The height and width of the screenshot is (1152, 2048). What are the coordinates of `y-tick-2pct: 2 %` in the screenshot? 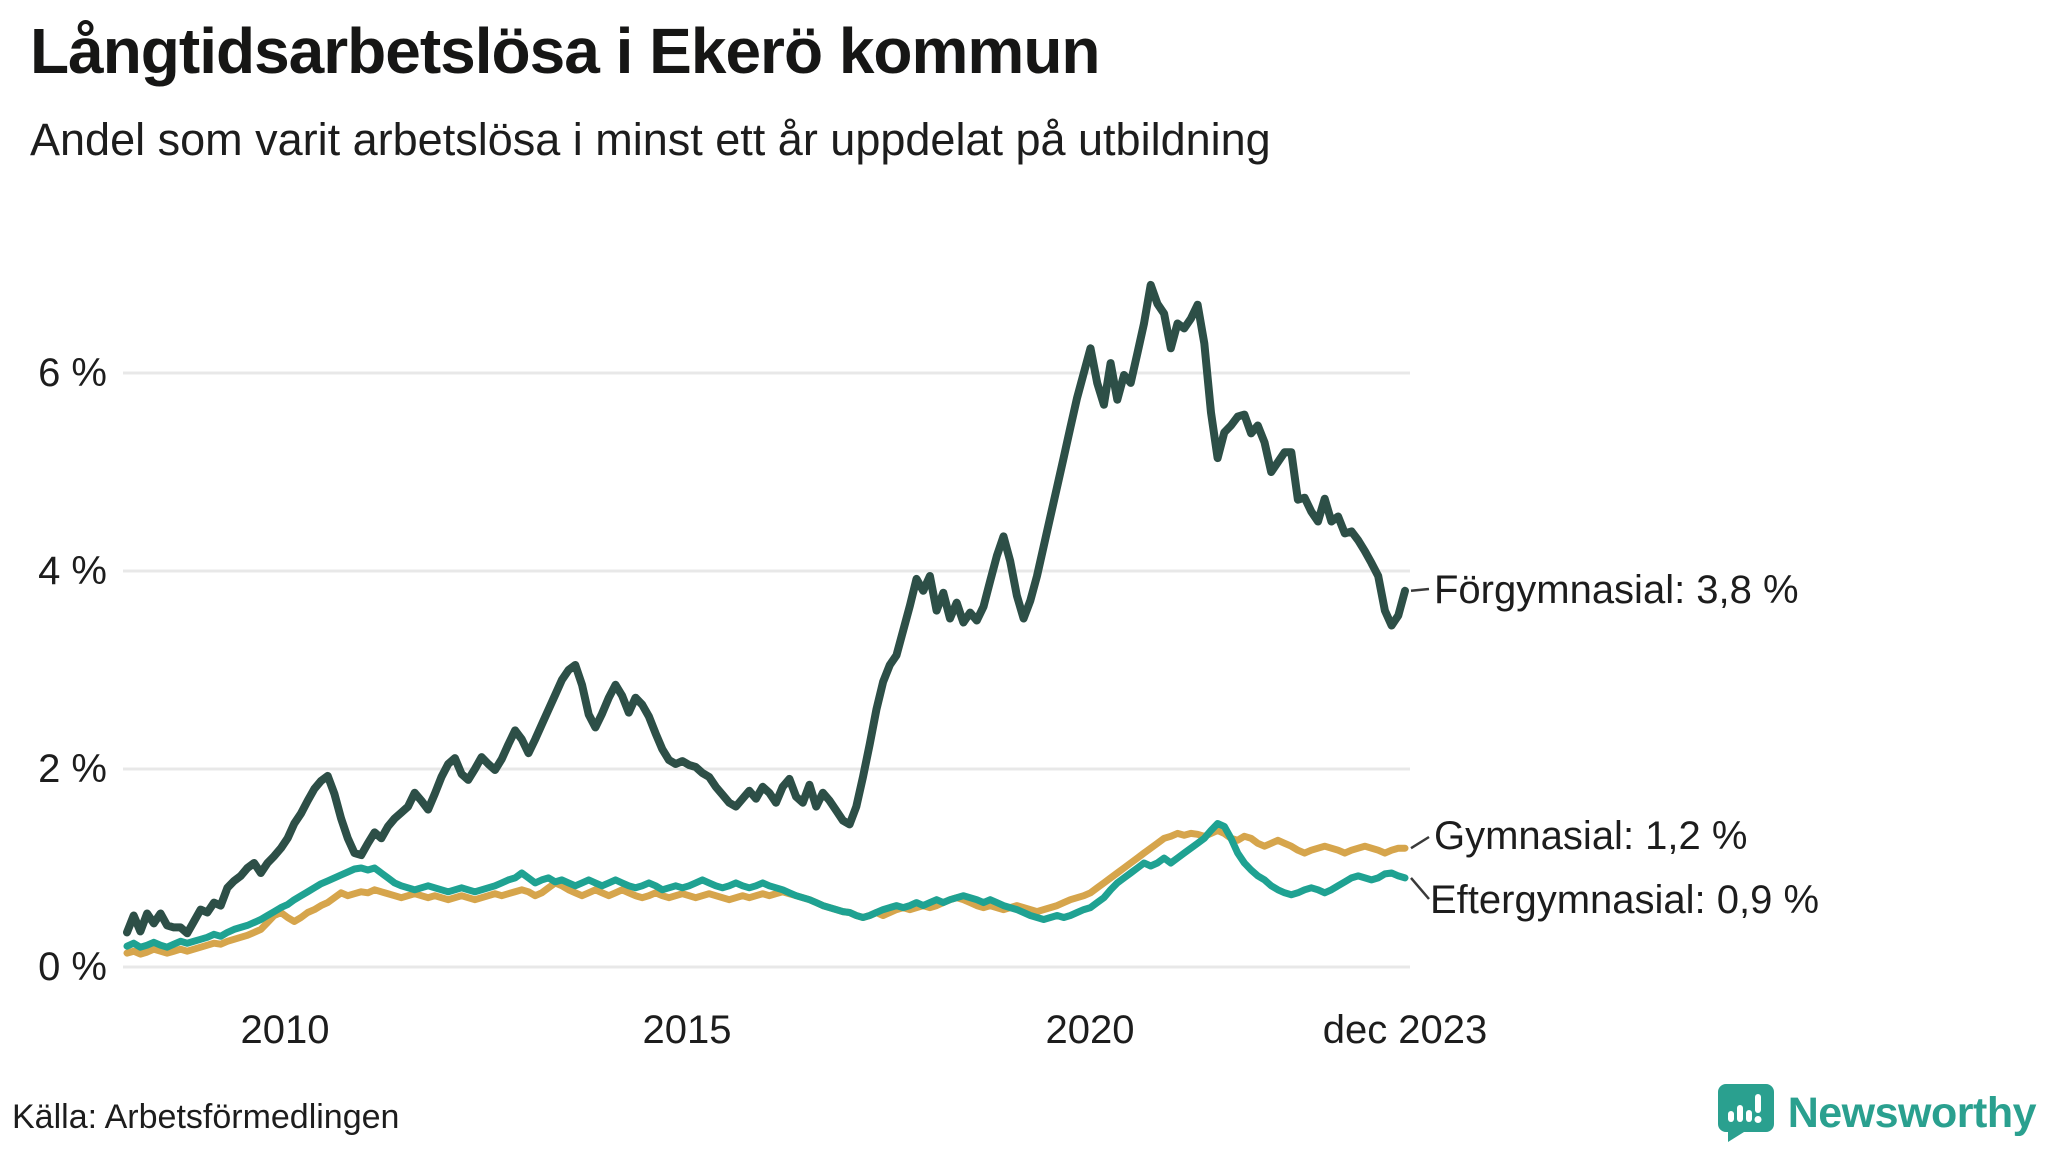 It's located at (72, 769).